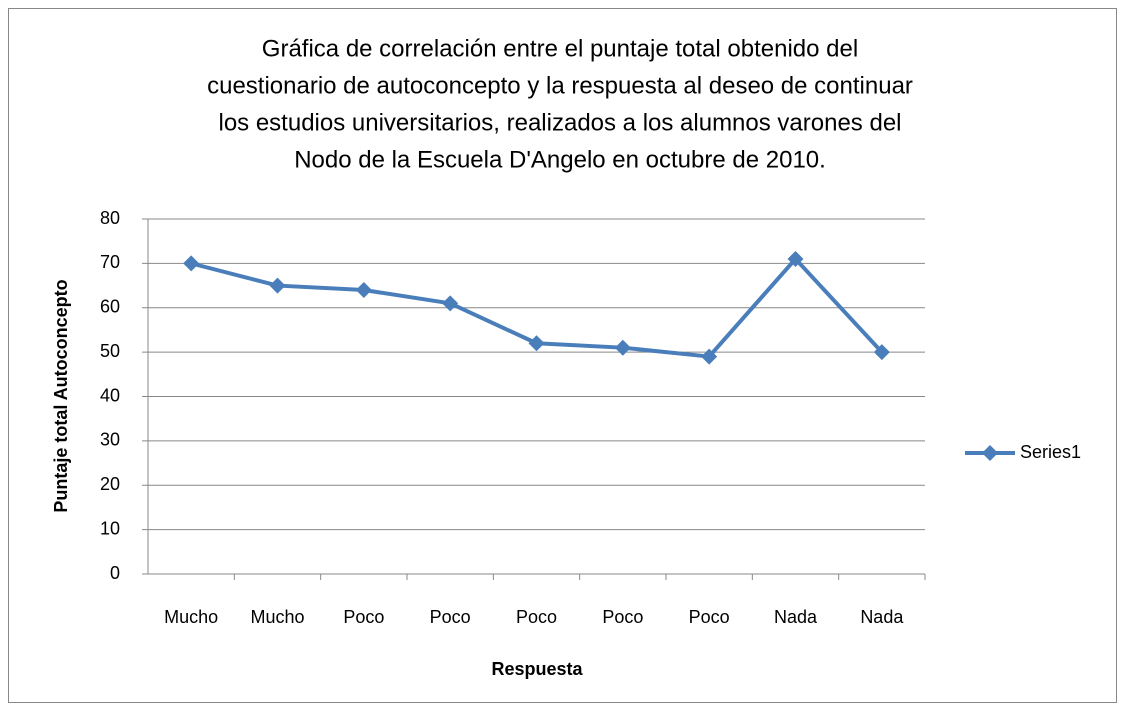 This screenshot has width=1125, height=711. I want to click on y-tick-label: 50, so click(110, 351).